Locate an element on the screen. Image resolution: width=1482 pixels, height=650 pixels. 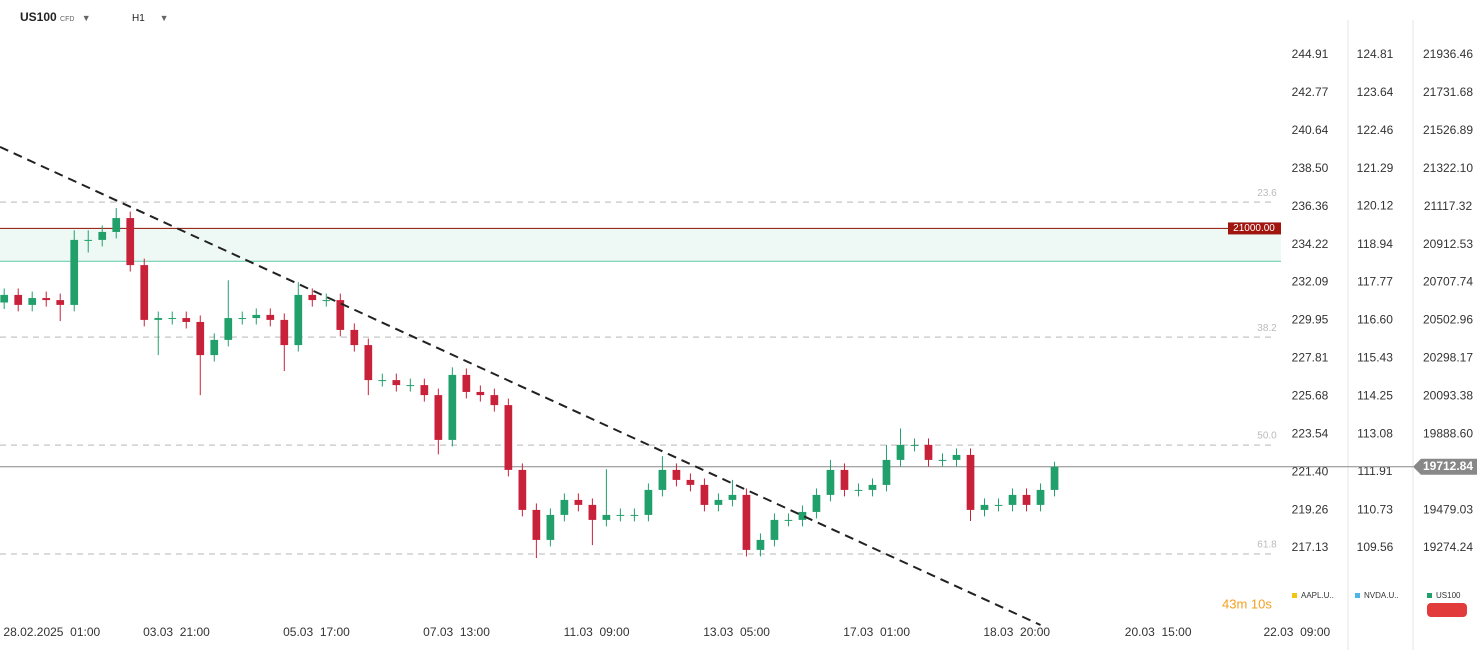
us100-tick-label: 21731.68 is located at coordinates (1448, 92).